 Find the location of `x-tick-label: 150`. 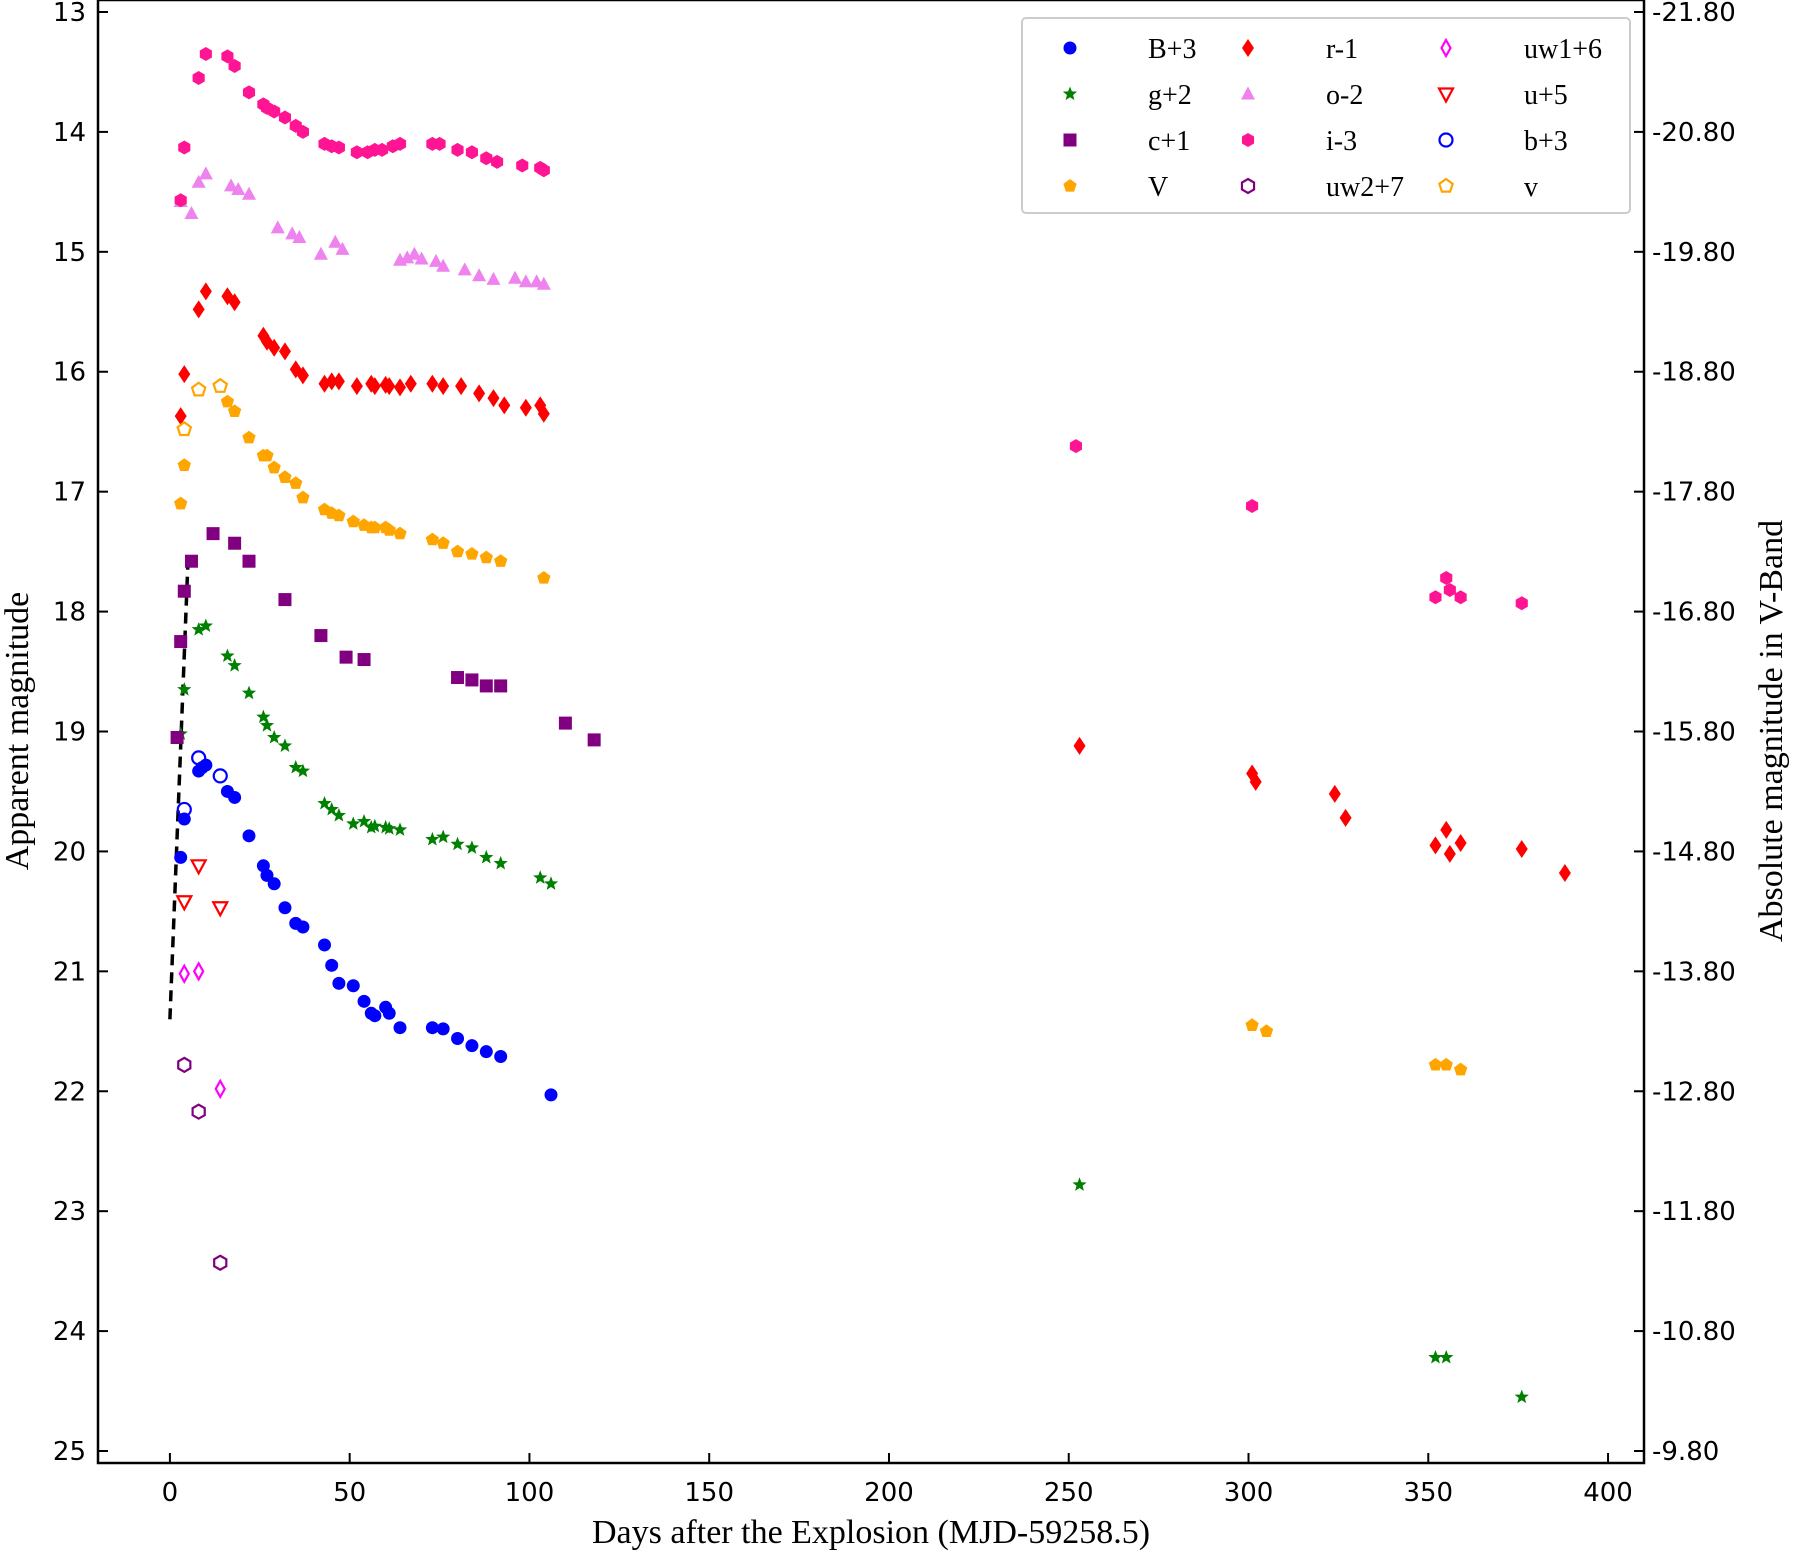

x-tick-label: 150 is located at coordinates (709, 1493).